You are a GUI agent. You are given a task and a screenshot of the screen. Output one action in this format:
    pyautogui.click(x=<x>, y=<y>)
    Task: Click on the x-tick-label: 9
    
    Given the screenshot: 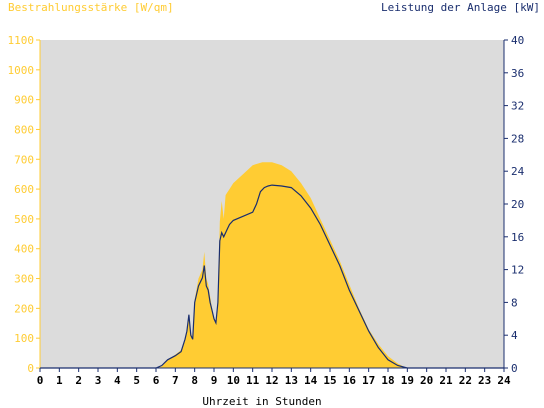 What is the action you would take?
    pyautogui.click(x=214, y=380)
    